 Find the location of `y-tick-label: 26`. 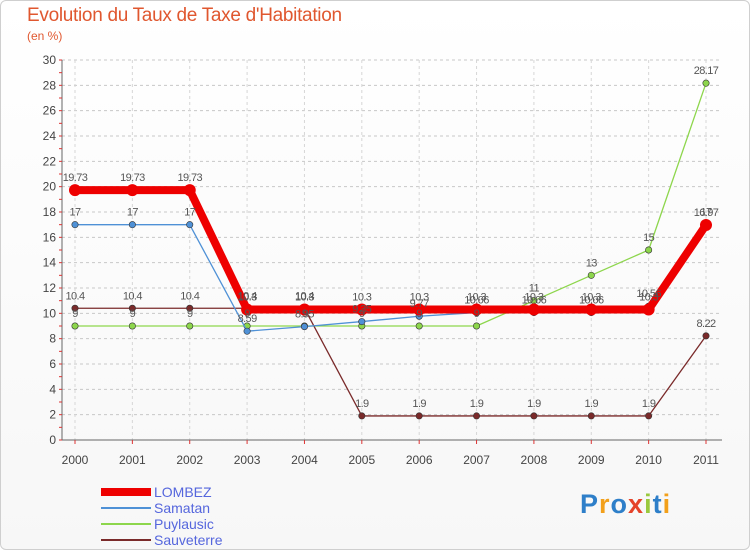

y-tick-label: 26 is located at coordinates (50, 111).